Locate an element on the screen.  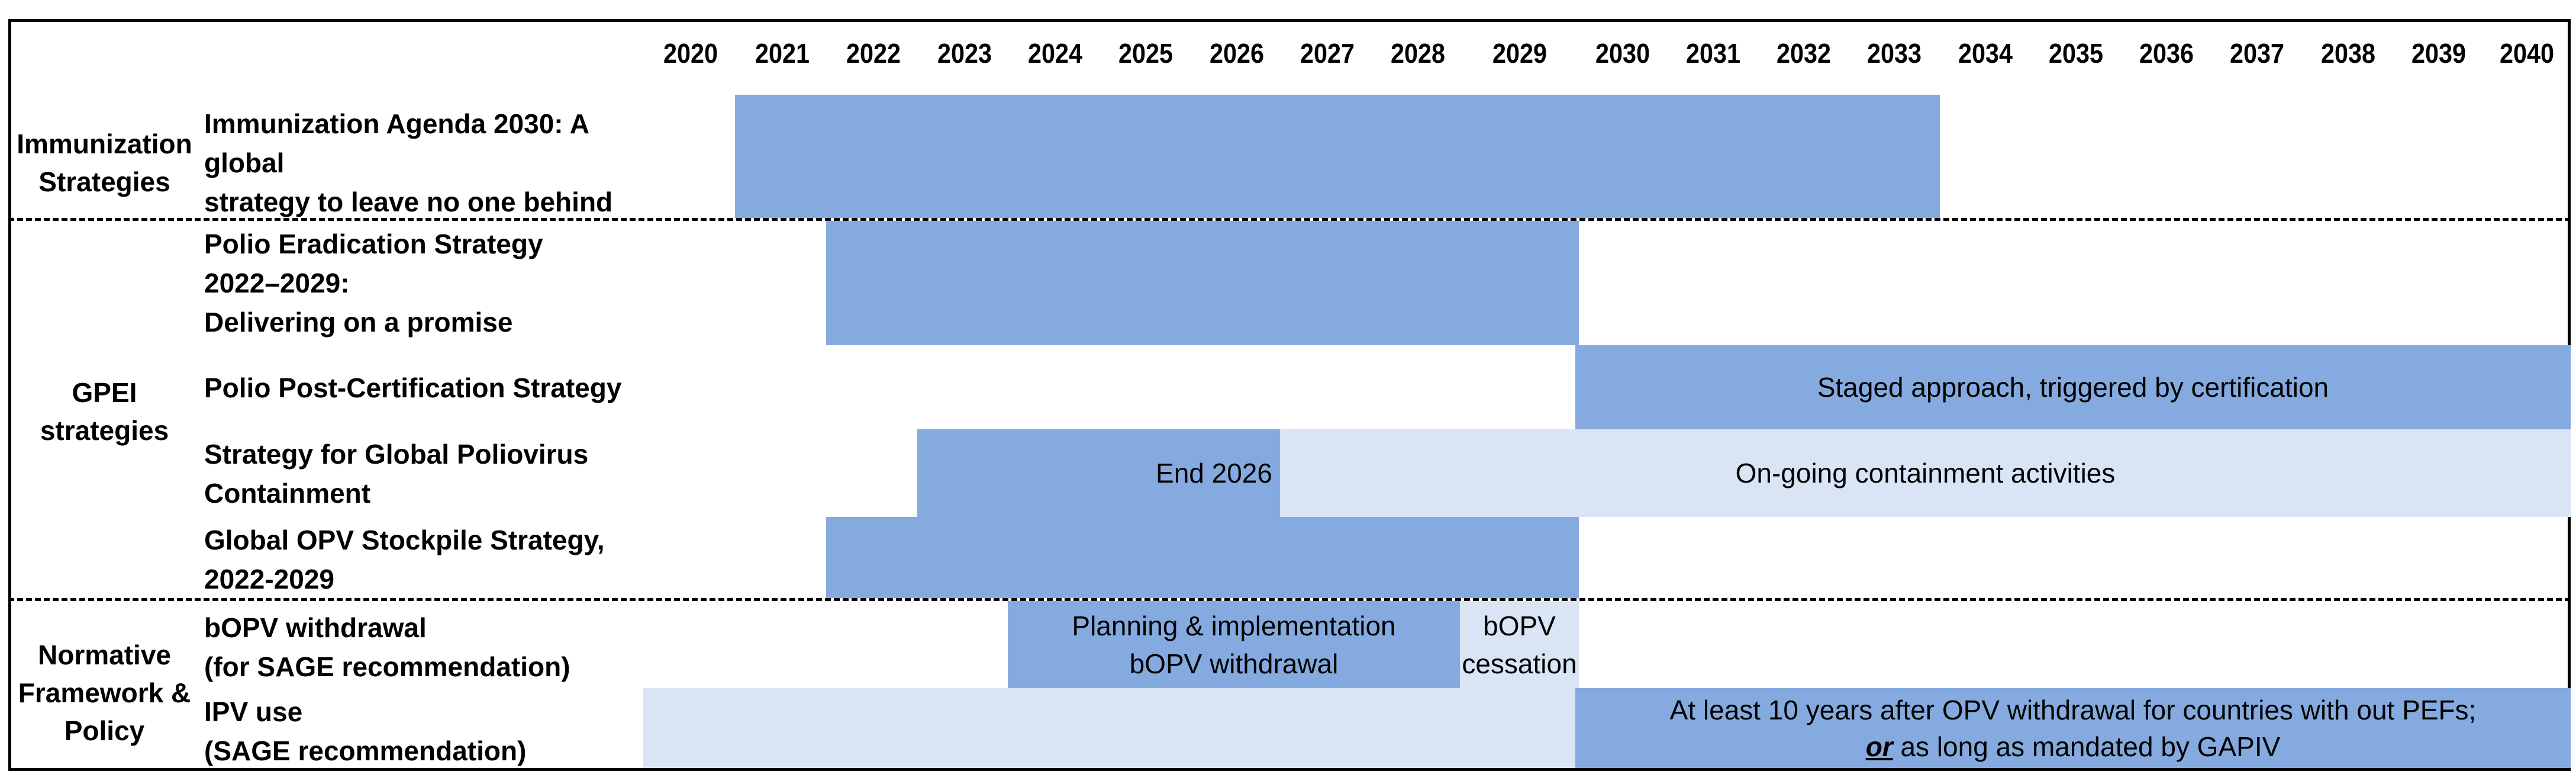
bar-bopv-cessation is located at coordinates (1519, 644).